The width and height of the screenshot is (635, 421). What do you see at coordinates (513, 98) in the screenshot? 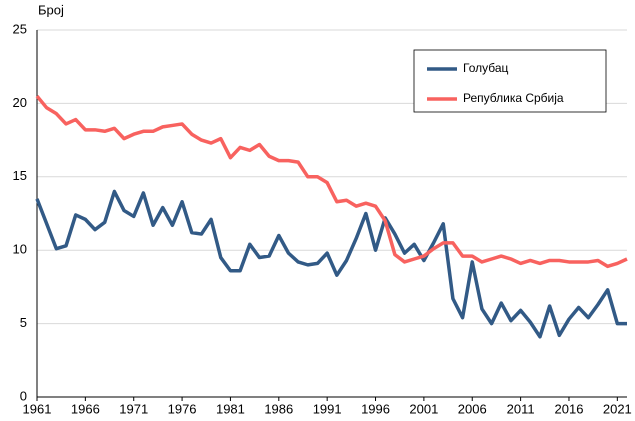
I see `legend-label: Република Србија` at bounding box center [513, 98].